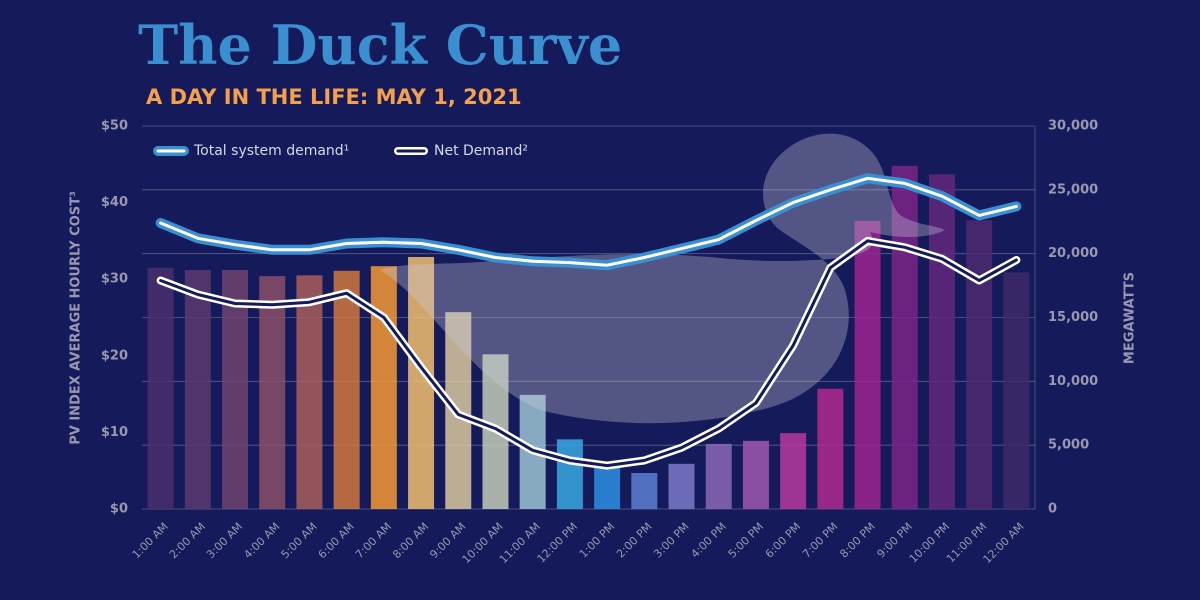 The width and height of the screenshot is (1200, 600). What do you see at coordinates (520, 543) in the screenshot?
I see `x-tick-label: 11:00 AM` at bounding box center [520, 543].